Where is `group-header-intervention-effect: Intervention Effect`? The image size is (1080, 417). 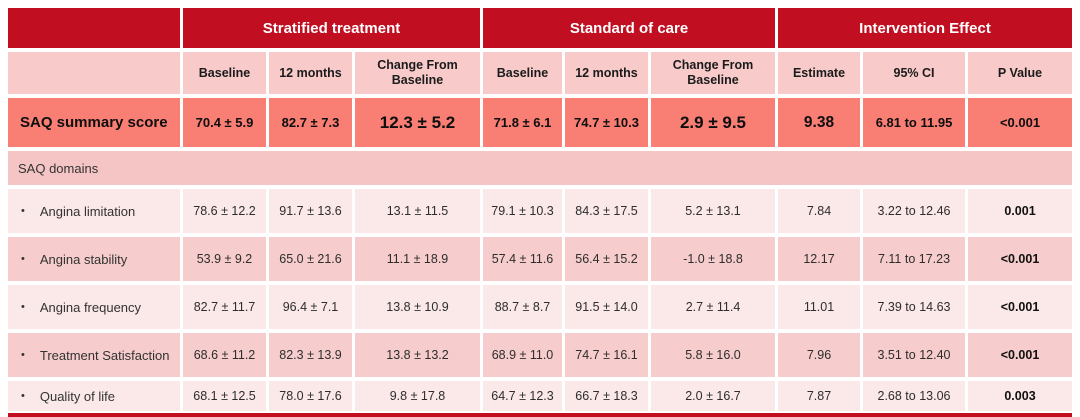 group-header-intervention-effect: Intervention Effect is located at coordinates (925, 28).